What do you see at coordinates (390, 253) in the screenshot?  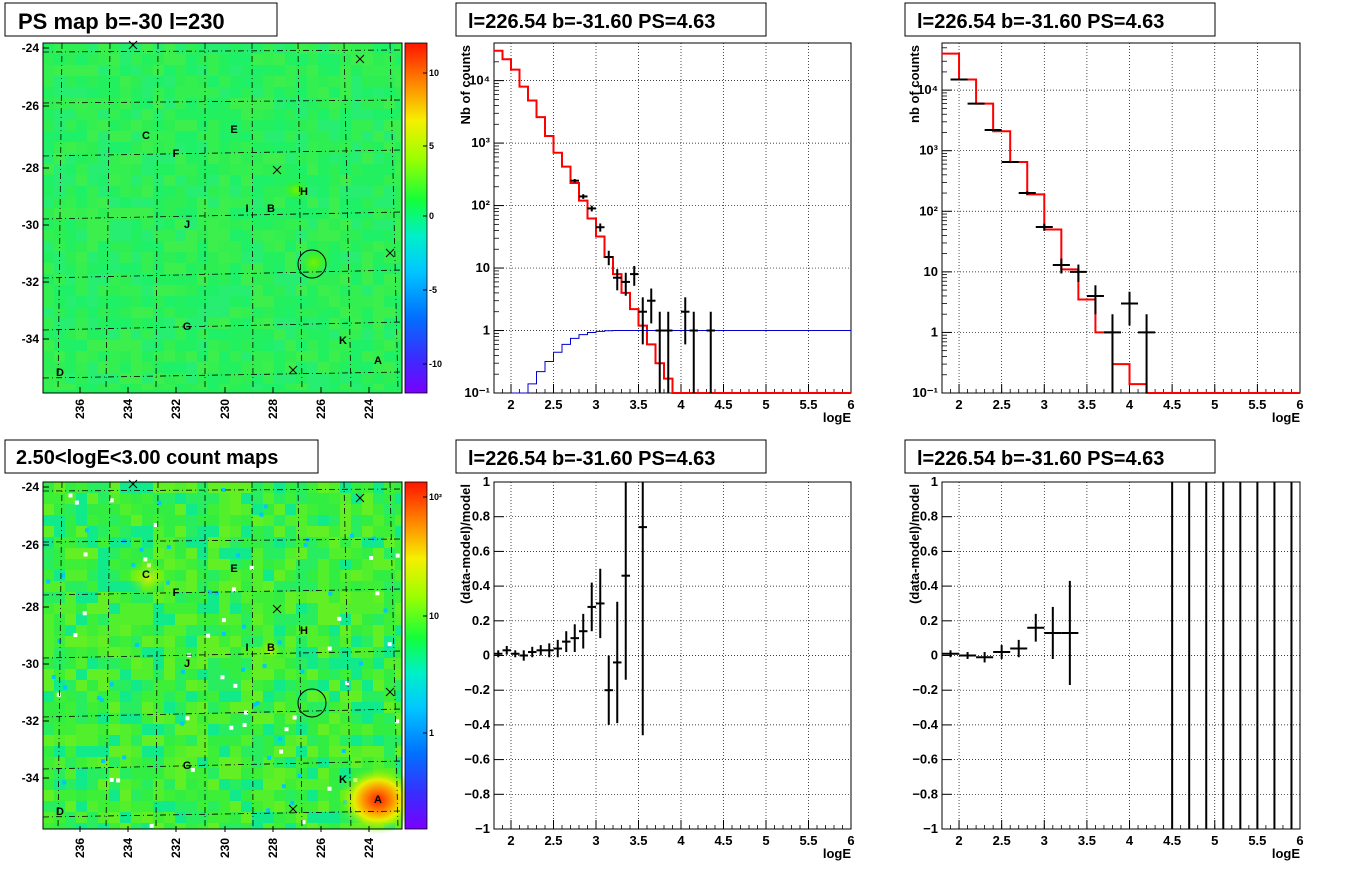 I see `cross-mark` at bounding box center [390, 253].